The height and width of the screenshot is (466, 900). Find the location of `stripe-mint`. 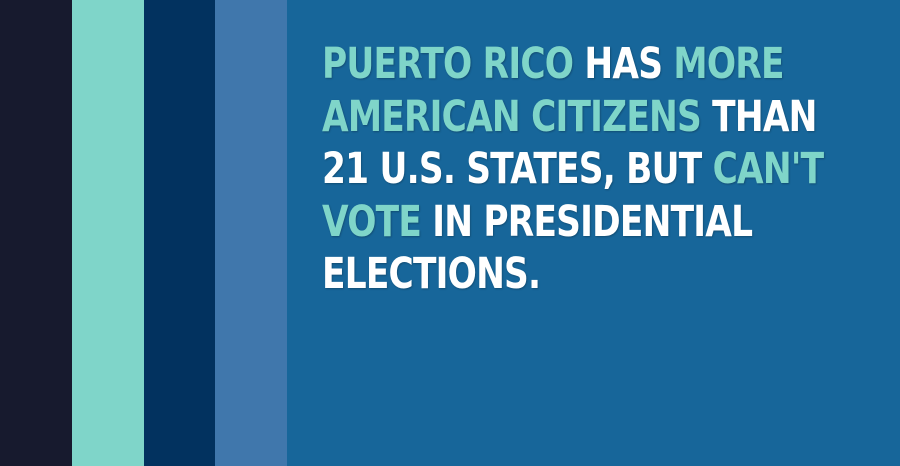

stripe-mint is located at coordinates (108, 233).